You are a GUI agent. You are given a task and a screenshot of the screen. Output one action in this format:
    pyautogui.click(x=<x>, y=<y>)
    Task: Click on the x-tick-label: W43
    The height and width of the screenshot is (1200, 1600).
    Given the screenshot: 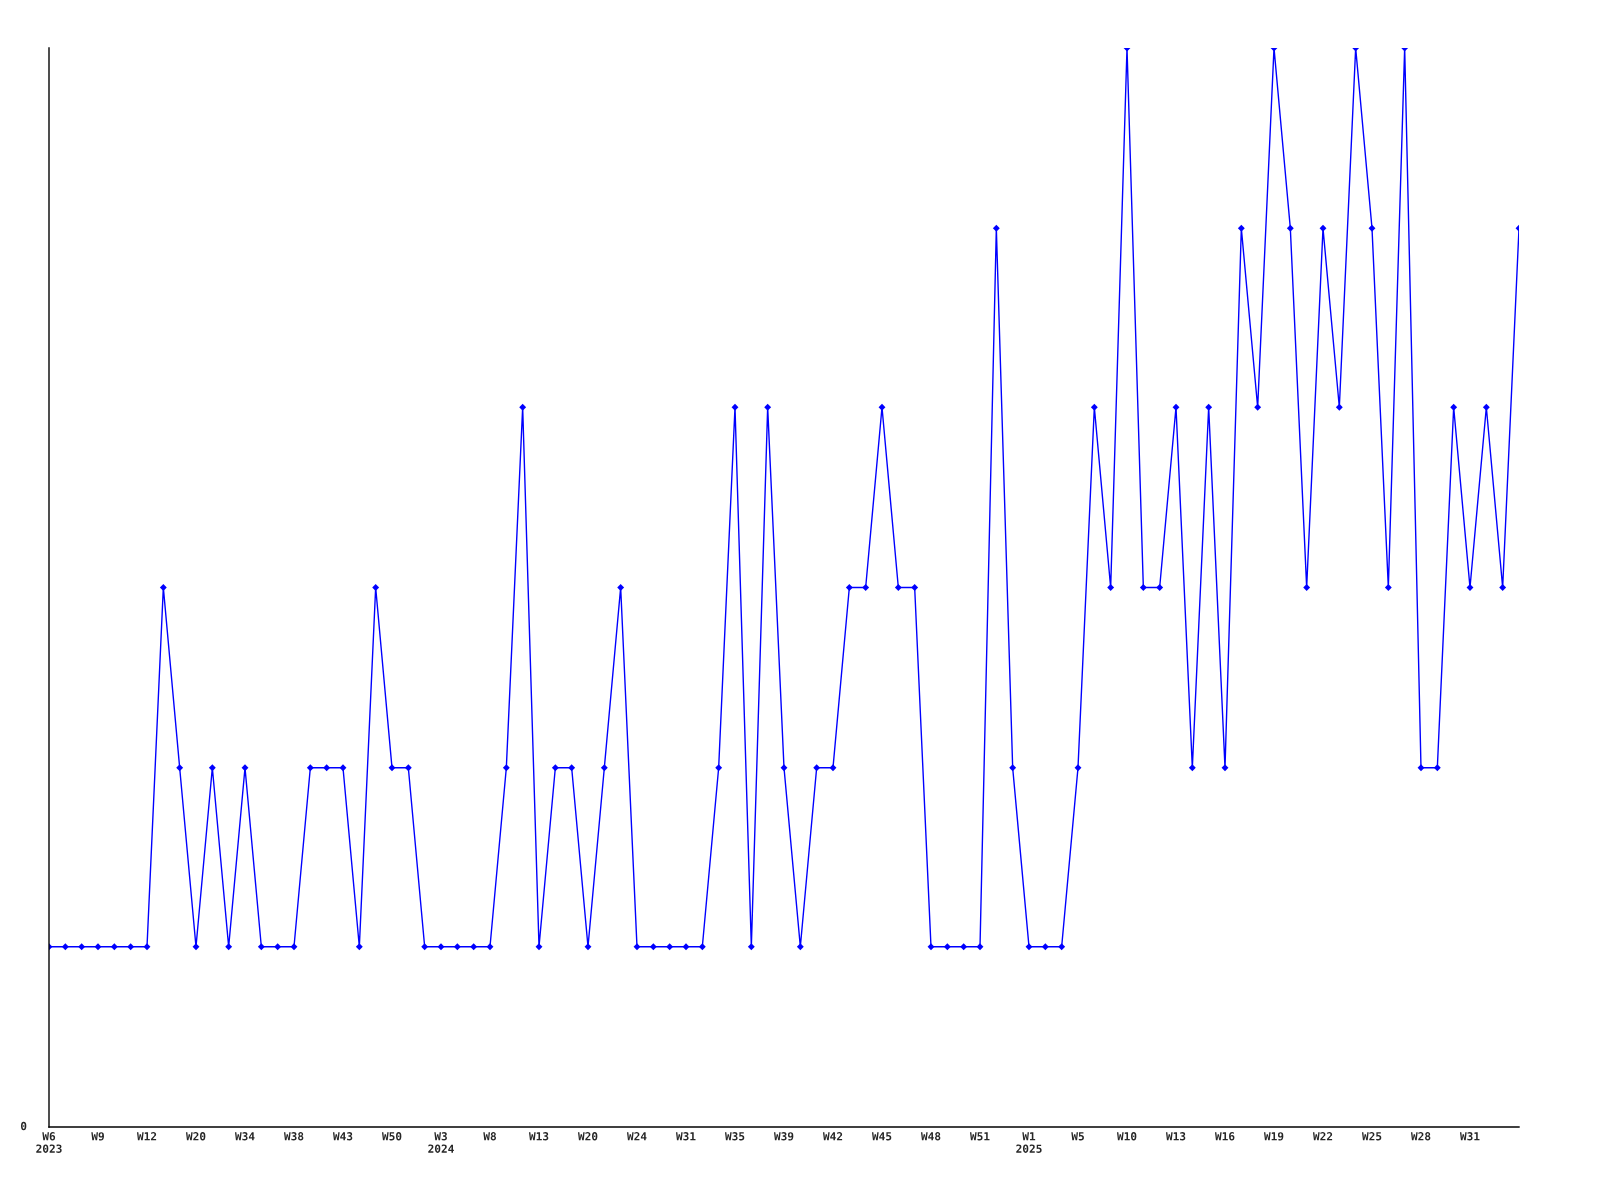 What is the action you would take?
    pyautogui.click(x=342, y=1136)
    